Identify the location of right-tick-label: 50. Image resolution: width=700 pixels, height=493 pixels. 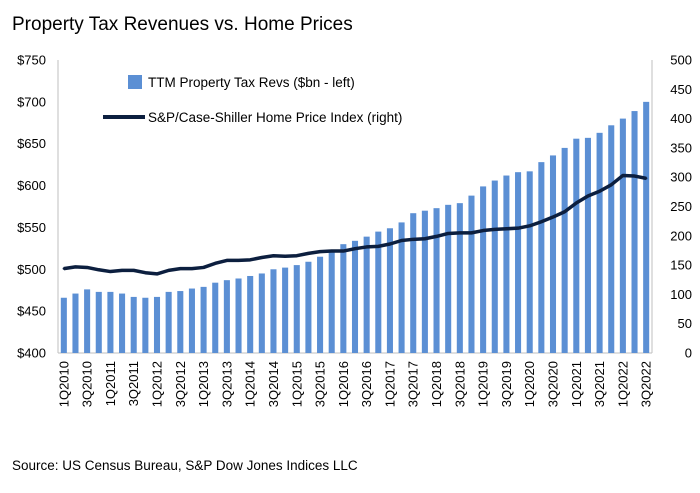
(685, 323).